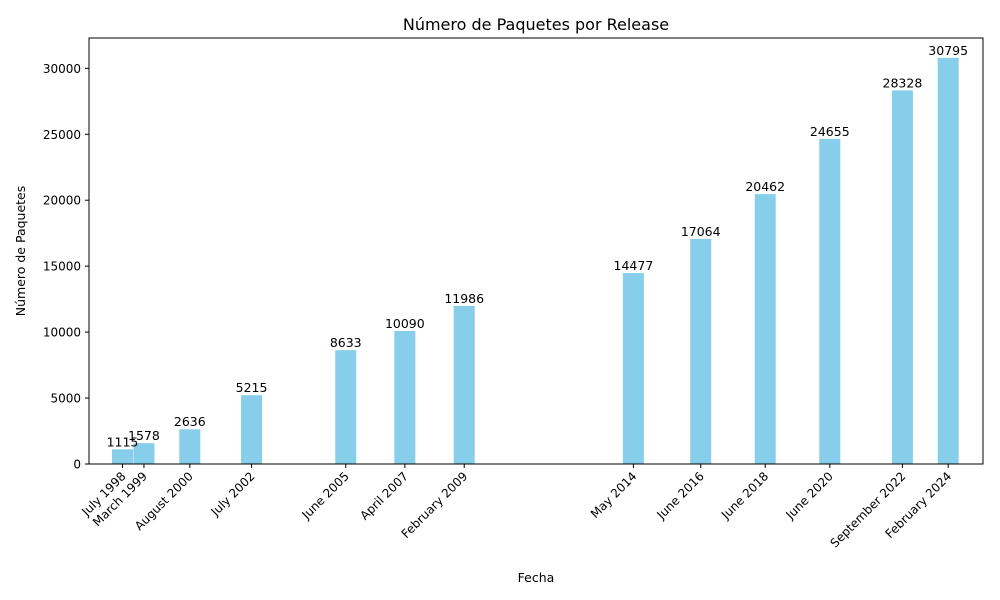 The width and height of the screenshot is (1000, 600). What do you see at coordinates (123, 441) in the screenshot?
I see `bar-value-label: 1115` at bounding box center [123, 441].